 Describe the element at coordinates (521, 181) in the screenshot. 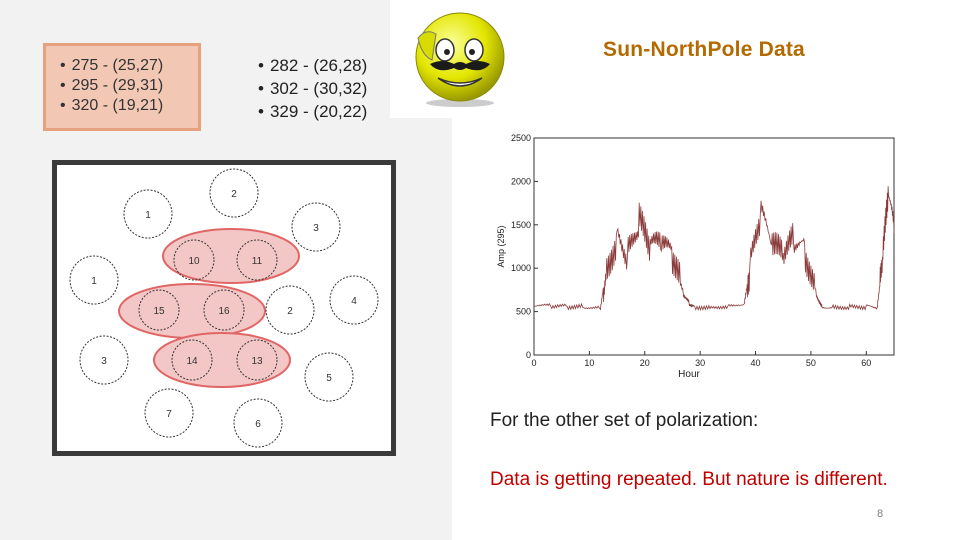

I see `y-tick-label: 2000` at that location.